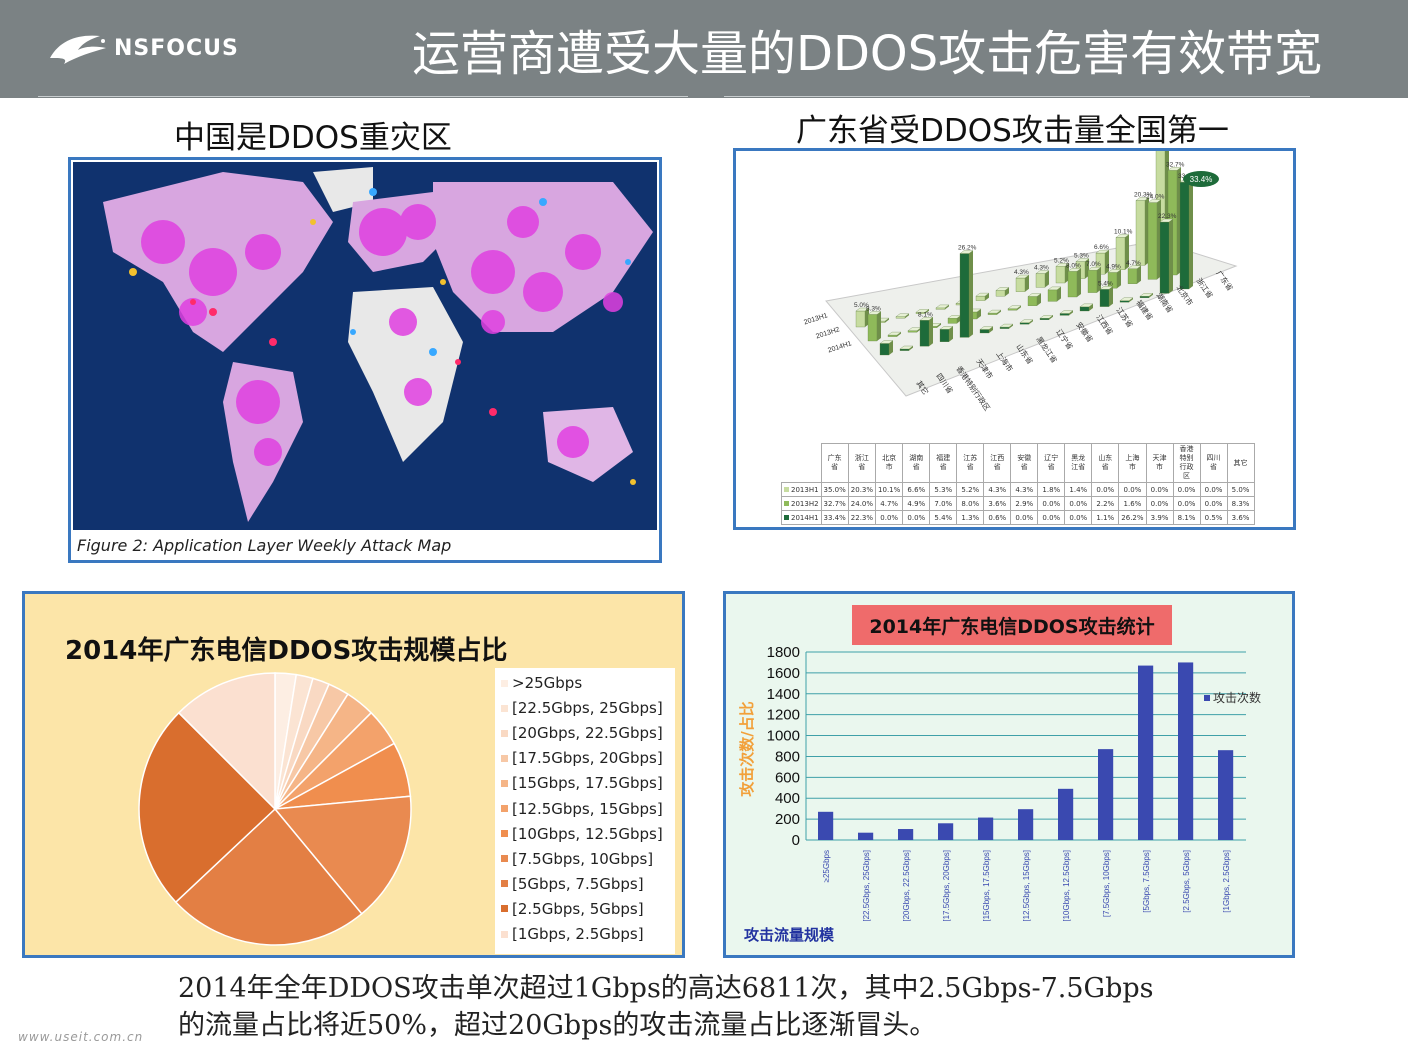 The image size is (1408, 1056). Describe the element at coordinates (787, 756) in the screenshot. I see `y-tick-label: 800` at that location.